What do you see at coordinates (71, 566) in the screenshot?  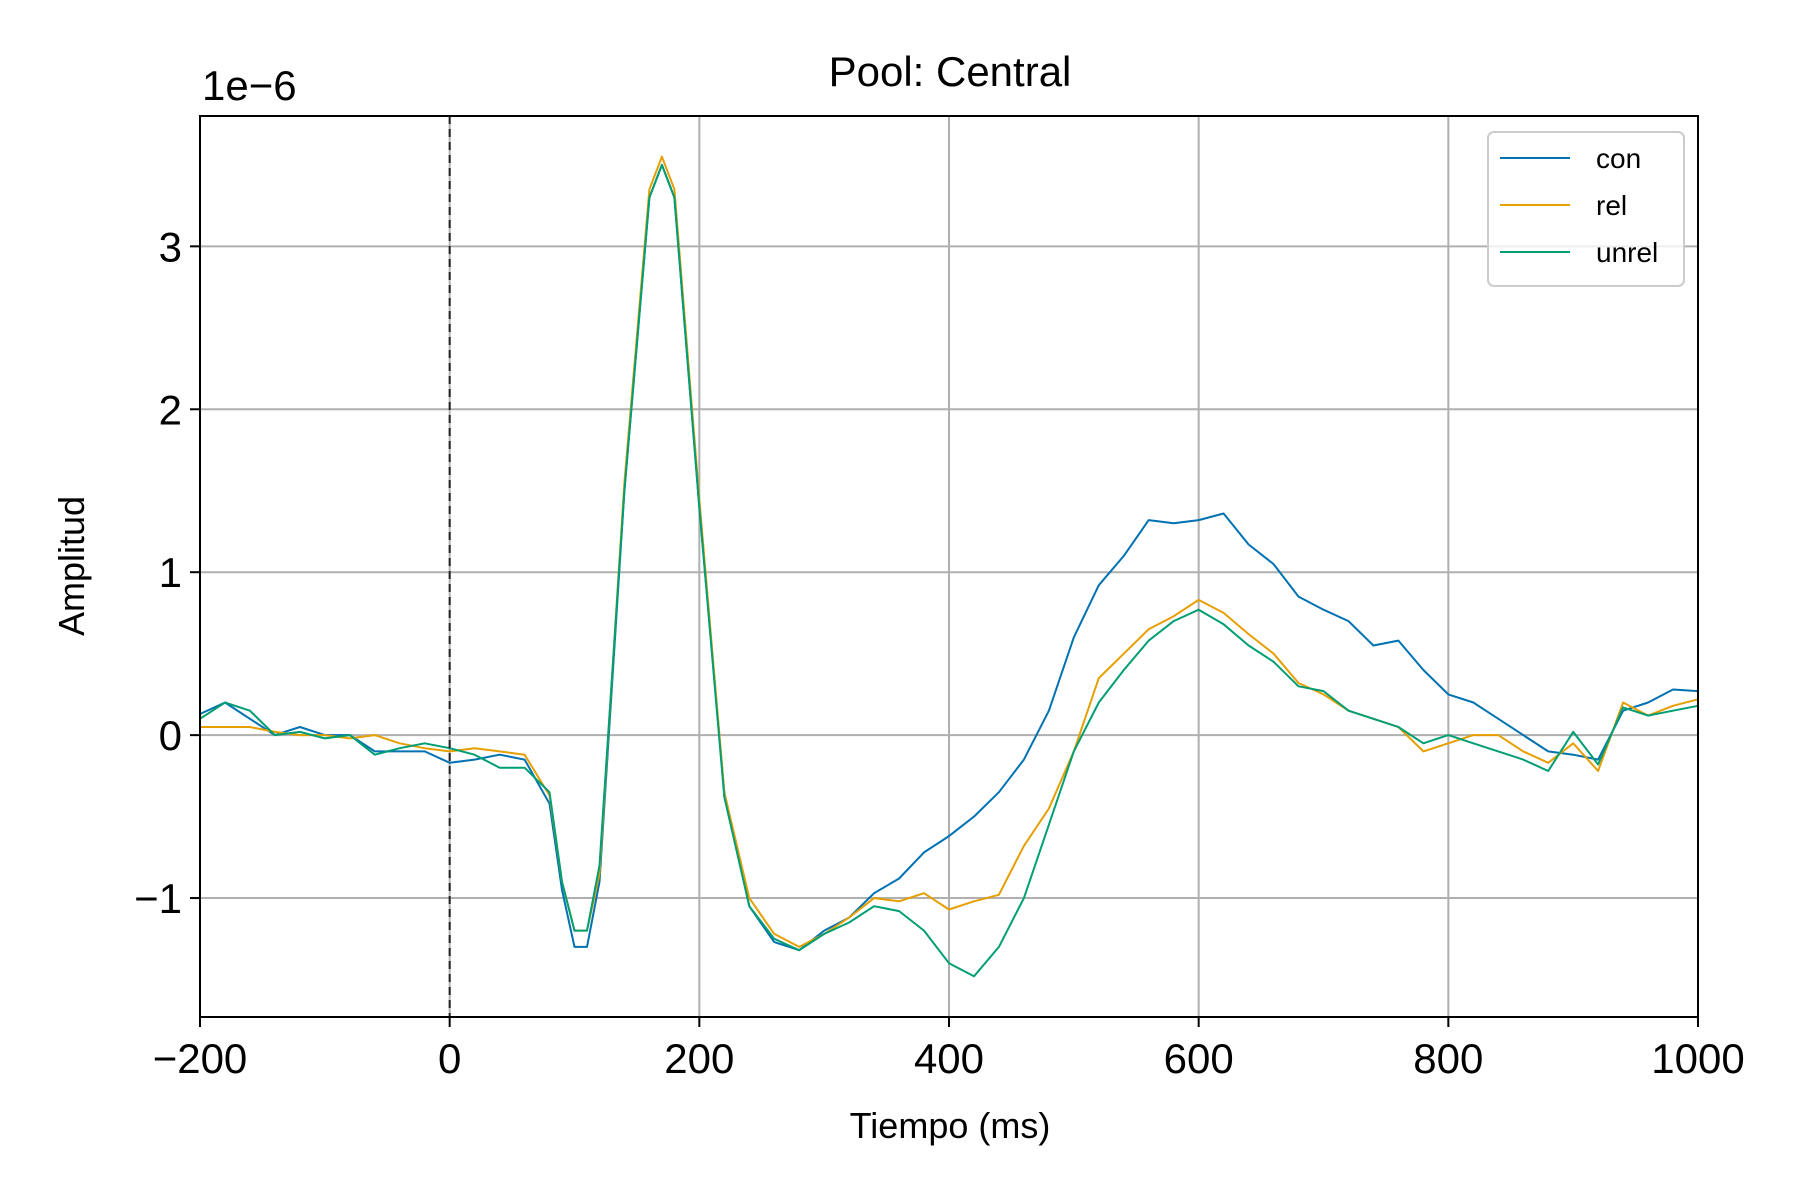 I see `y-axis-label: Amplitud` at bounding box center [71, 566].